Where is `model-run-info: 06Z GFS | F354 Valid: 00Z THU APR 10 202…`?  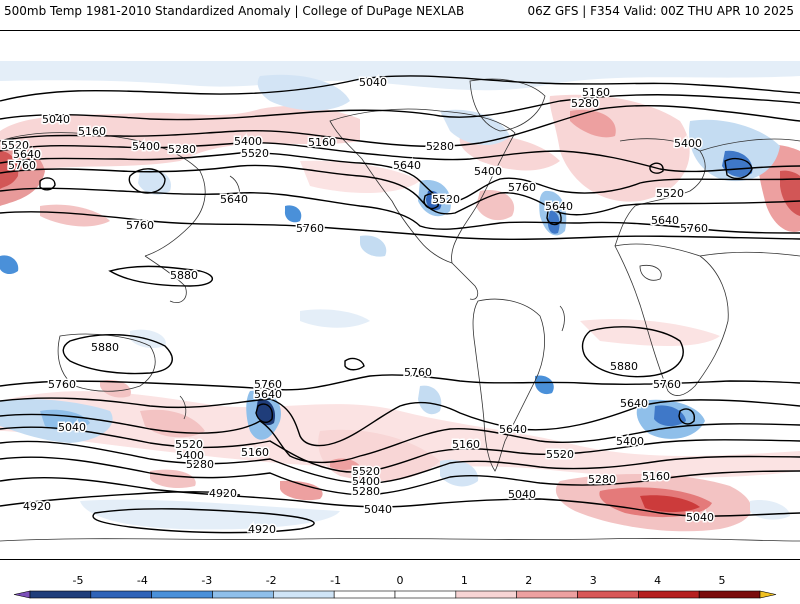
model-run-info: 06Z GFS | F354 Valid: 00Z THU APR 10 202… is located at coordinates (660, 11).